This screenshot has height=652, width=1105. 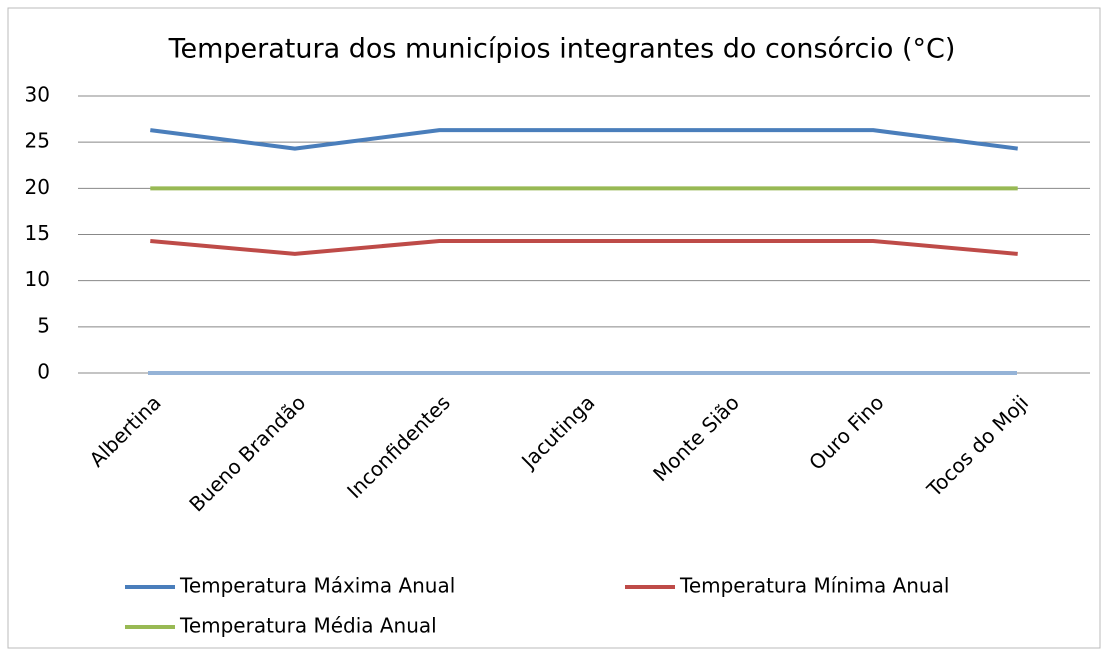 What do you see at coordinates (43, 372) in the screenshot?
I see `y-tick-label: 0` at bounding box center [43, 372].